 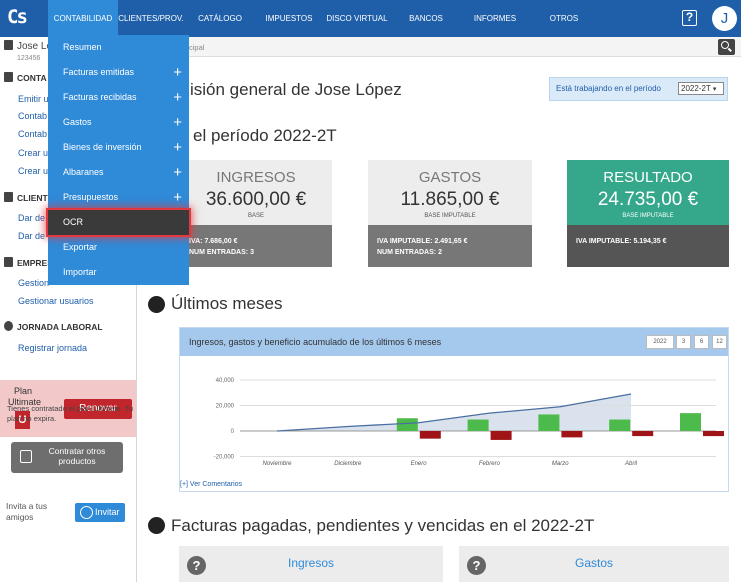 I want to click on section-empresa: EMPRES, so click(x=28, y=262).